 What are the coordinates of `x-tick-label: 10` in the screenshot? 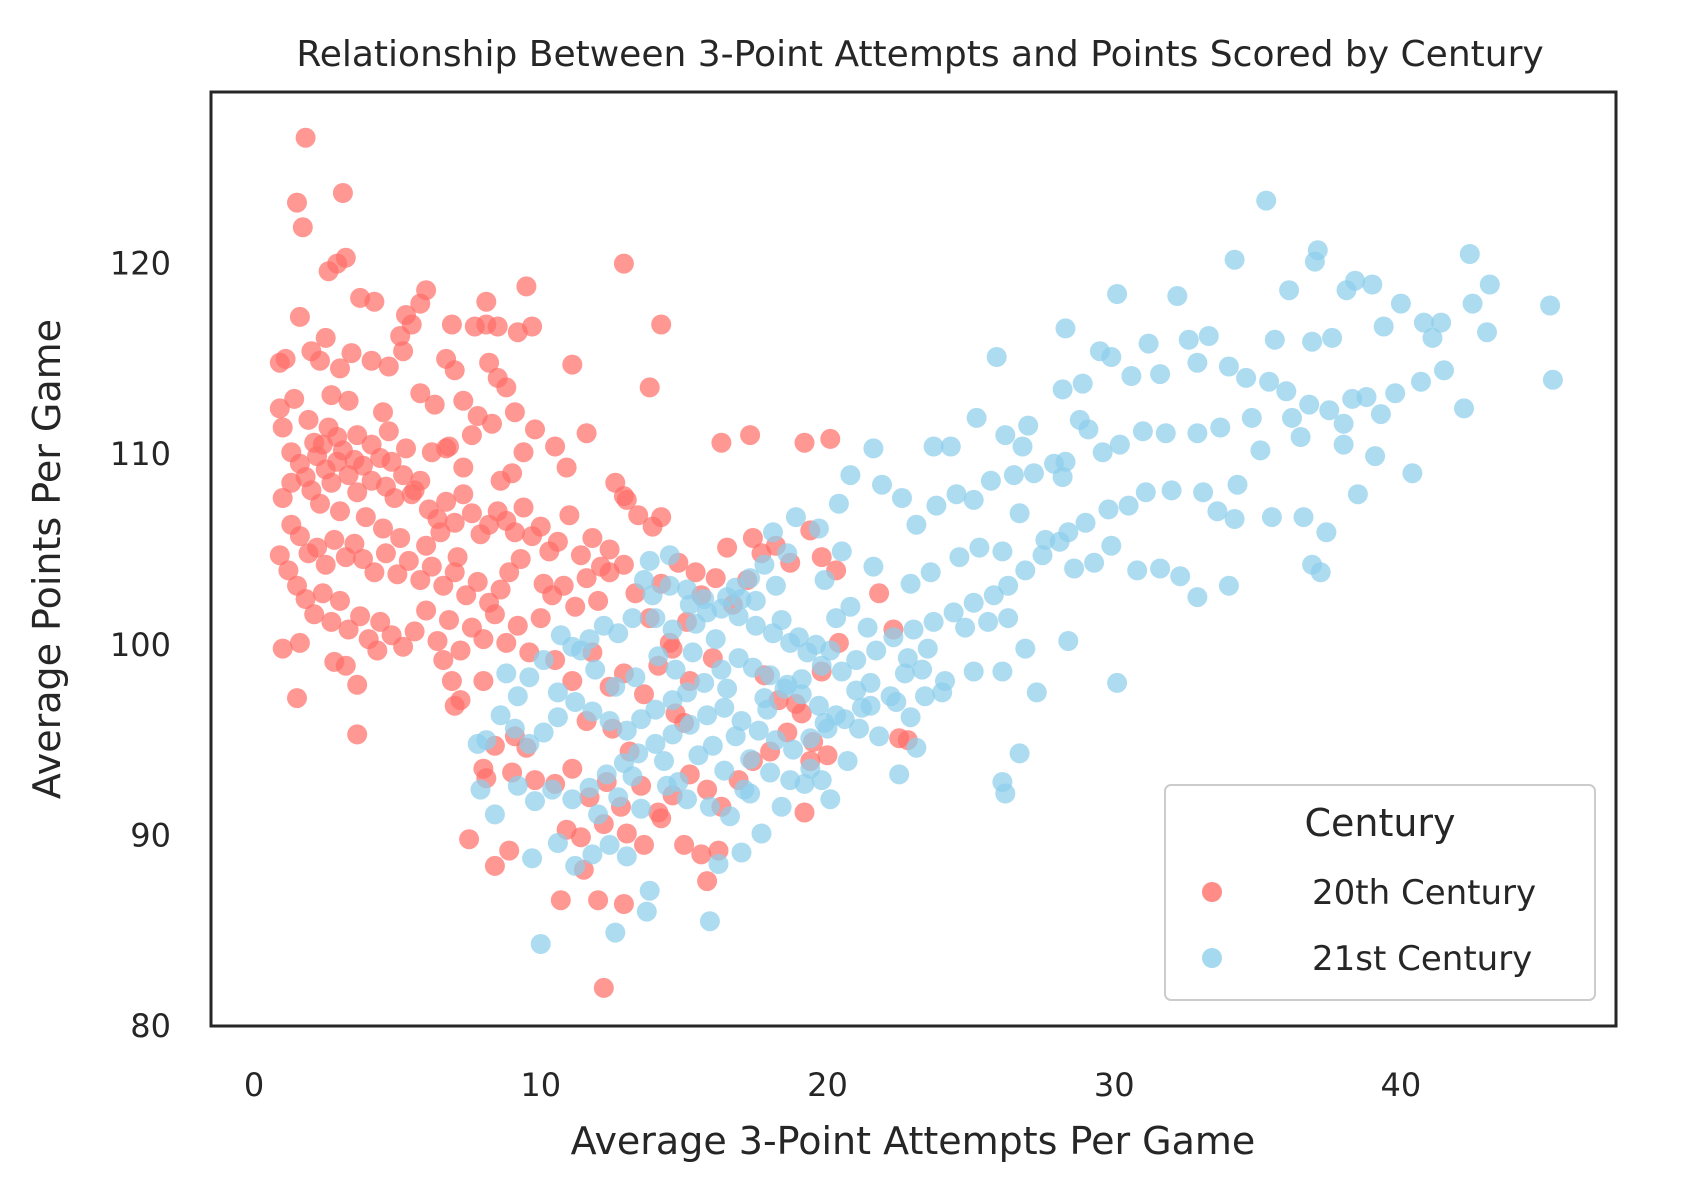 It's located at (540, 1085).